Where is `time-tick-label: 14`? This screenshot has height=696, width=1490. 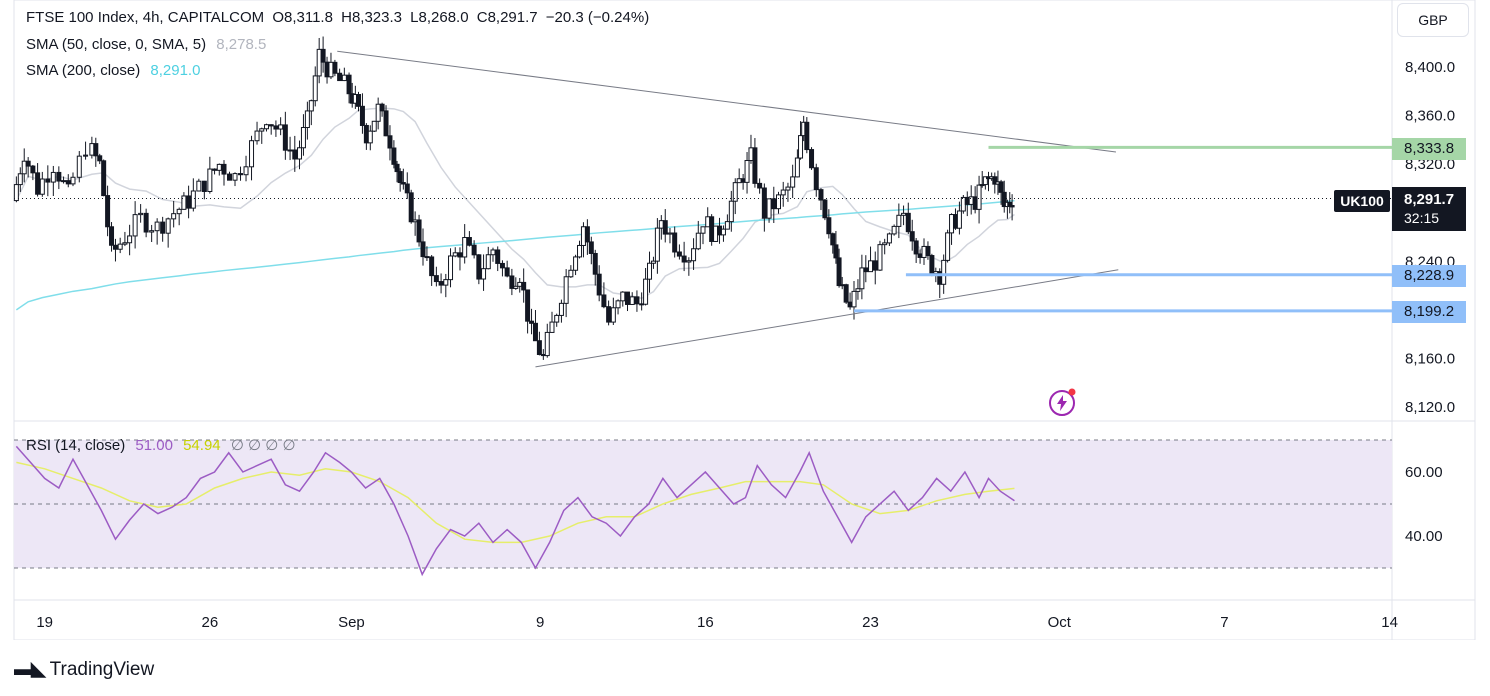 time-tick-label: 14 is located at coordinates (1389, 622).